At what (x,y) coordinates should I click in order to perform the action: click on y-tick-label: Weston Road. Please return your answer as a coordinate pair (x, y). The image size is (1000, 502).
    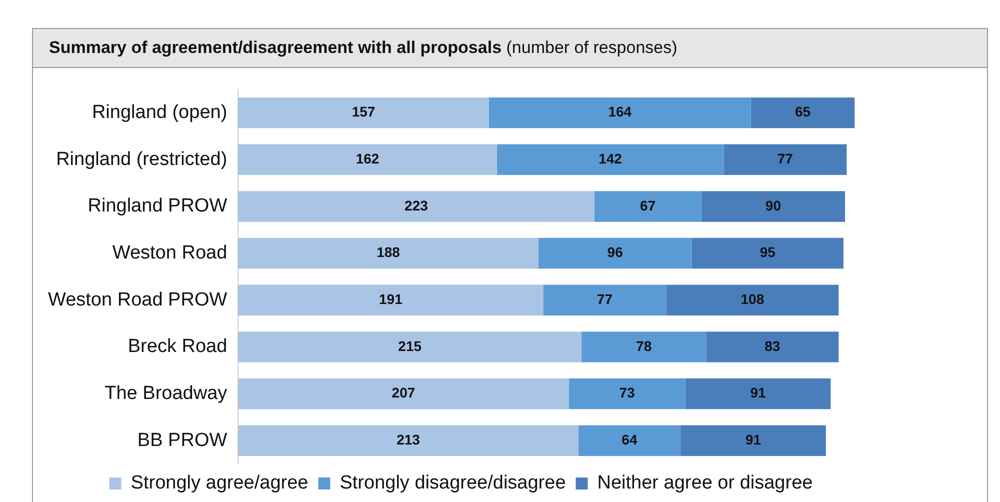
    Looking at the image, I should click on (170, 253).